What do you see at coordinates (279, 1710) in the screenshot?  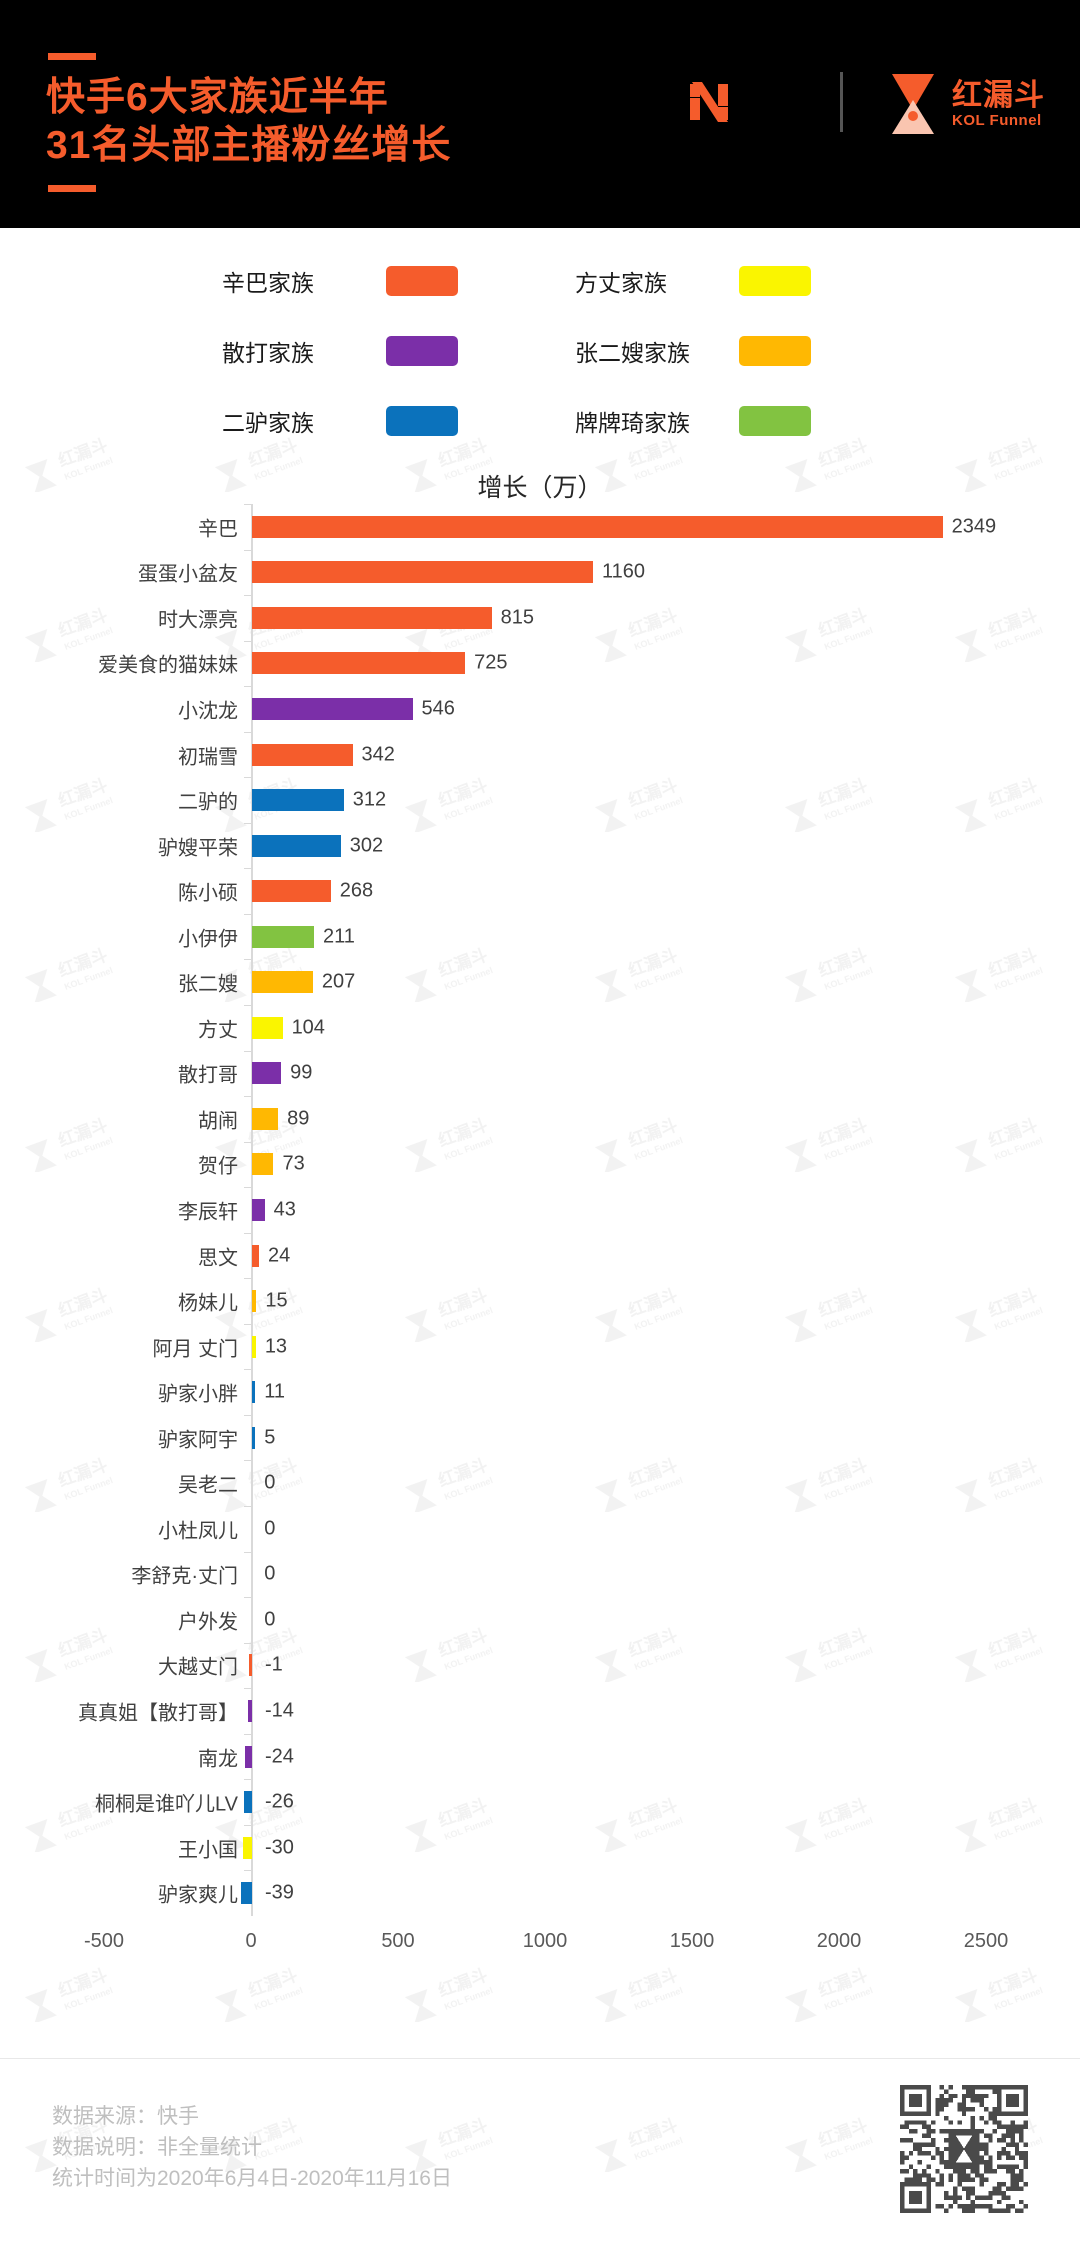 I see `bar-value-label: -14` at bounding box center [279, 1710].